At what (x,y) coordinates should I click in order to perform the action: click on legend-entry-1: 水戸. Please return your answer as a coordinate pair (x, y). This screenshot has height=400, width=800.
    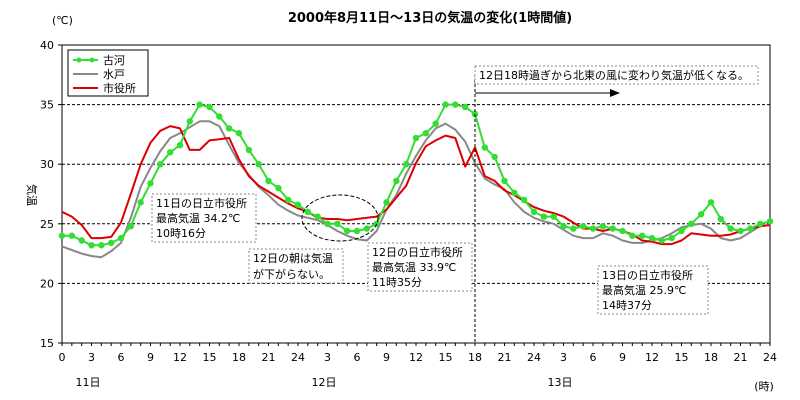
    Looking at the image, I should click on (114, 74).